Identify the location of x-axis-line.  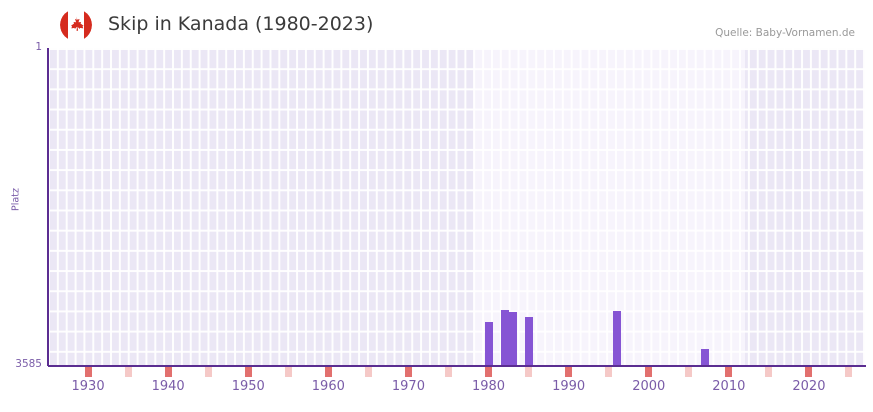
(457, 366).